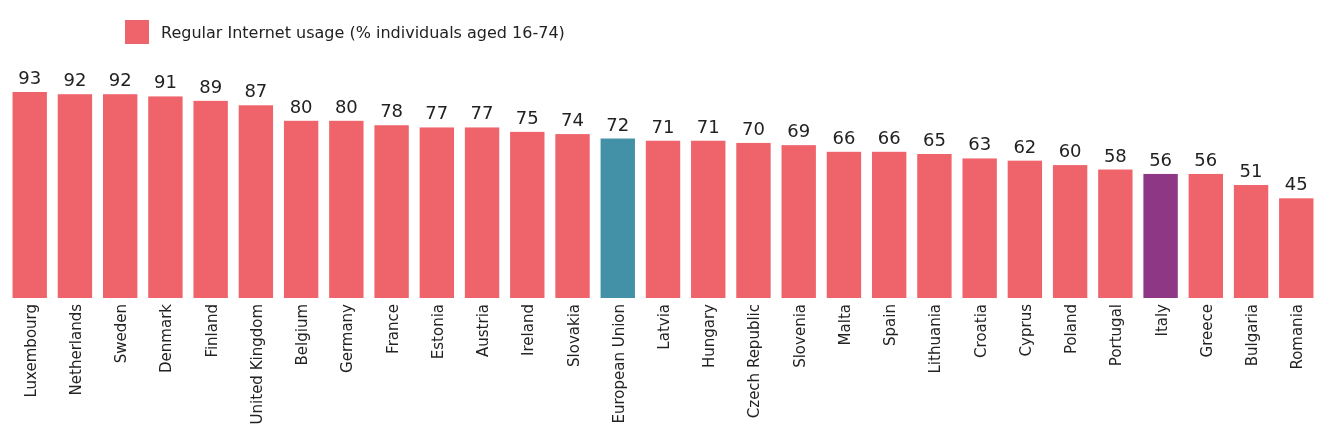 The width and height of the screenshot is (1326, 441). What do you see at coordinates (1297, 337) in the screenshot?
I see `x-tick-label: Romania` at bounding box center [1297, 337].